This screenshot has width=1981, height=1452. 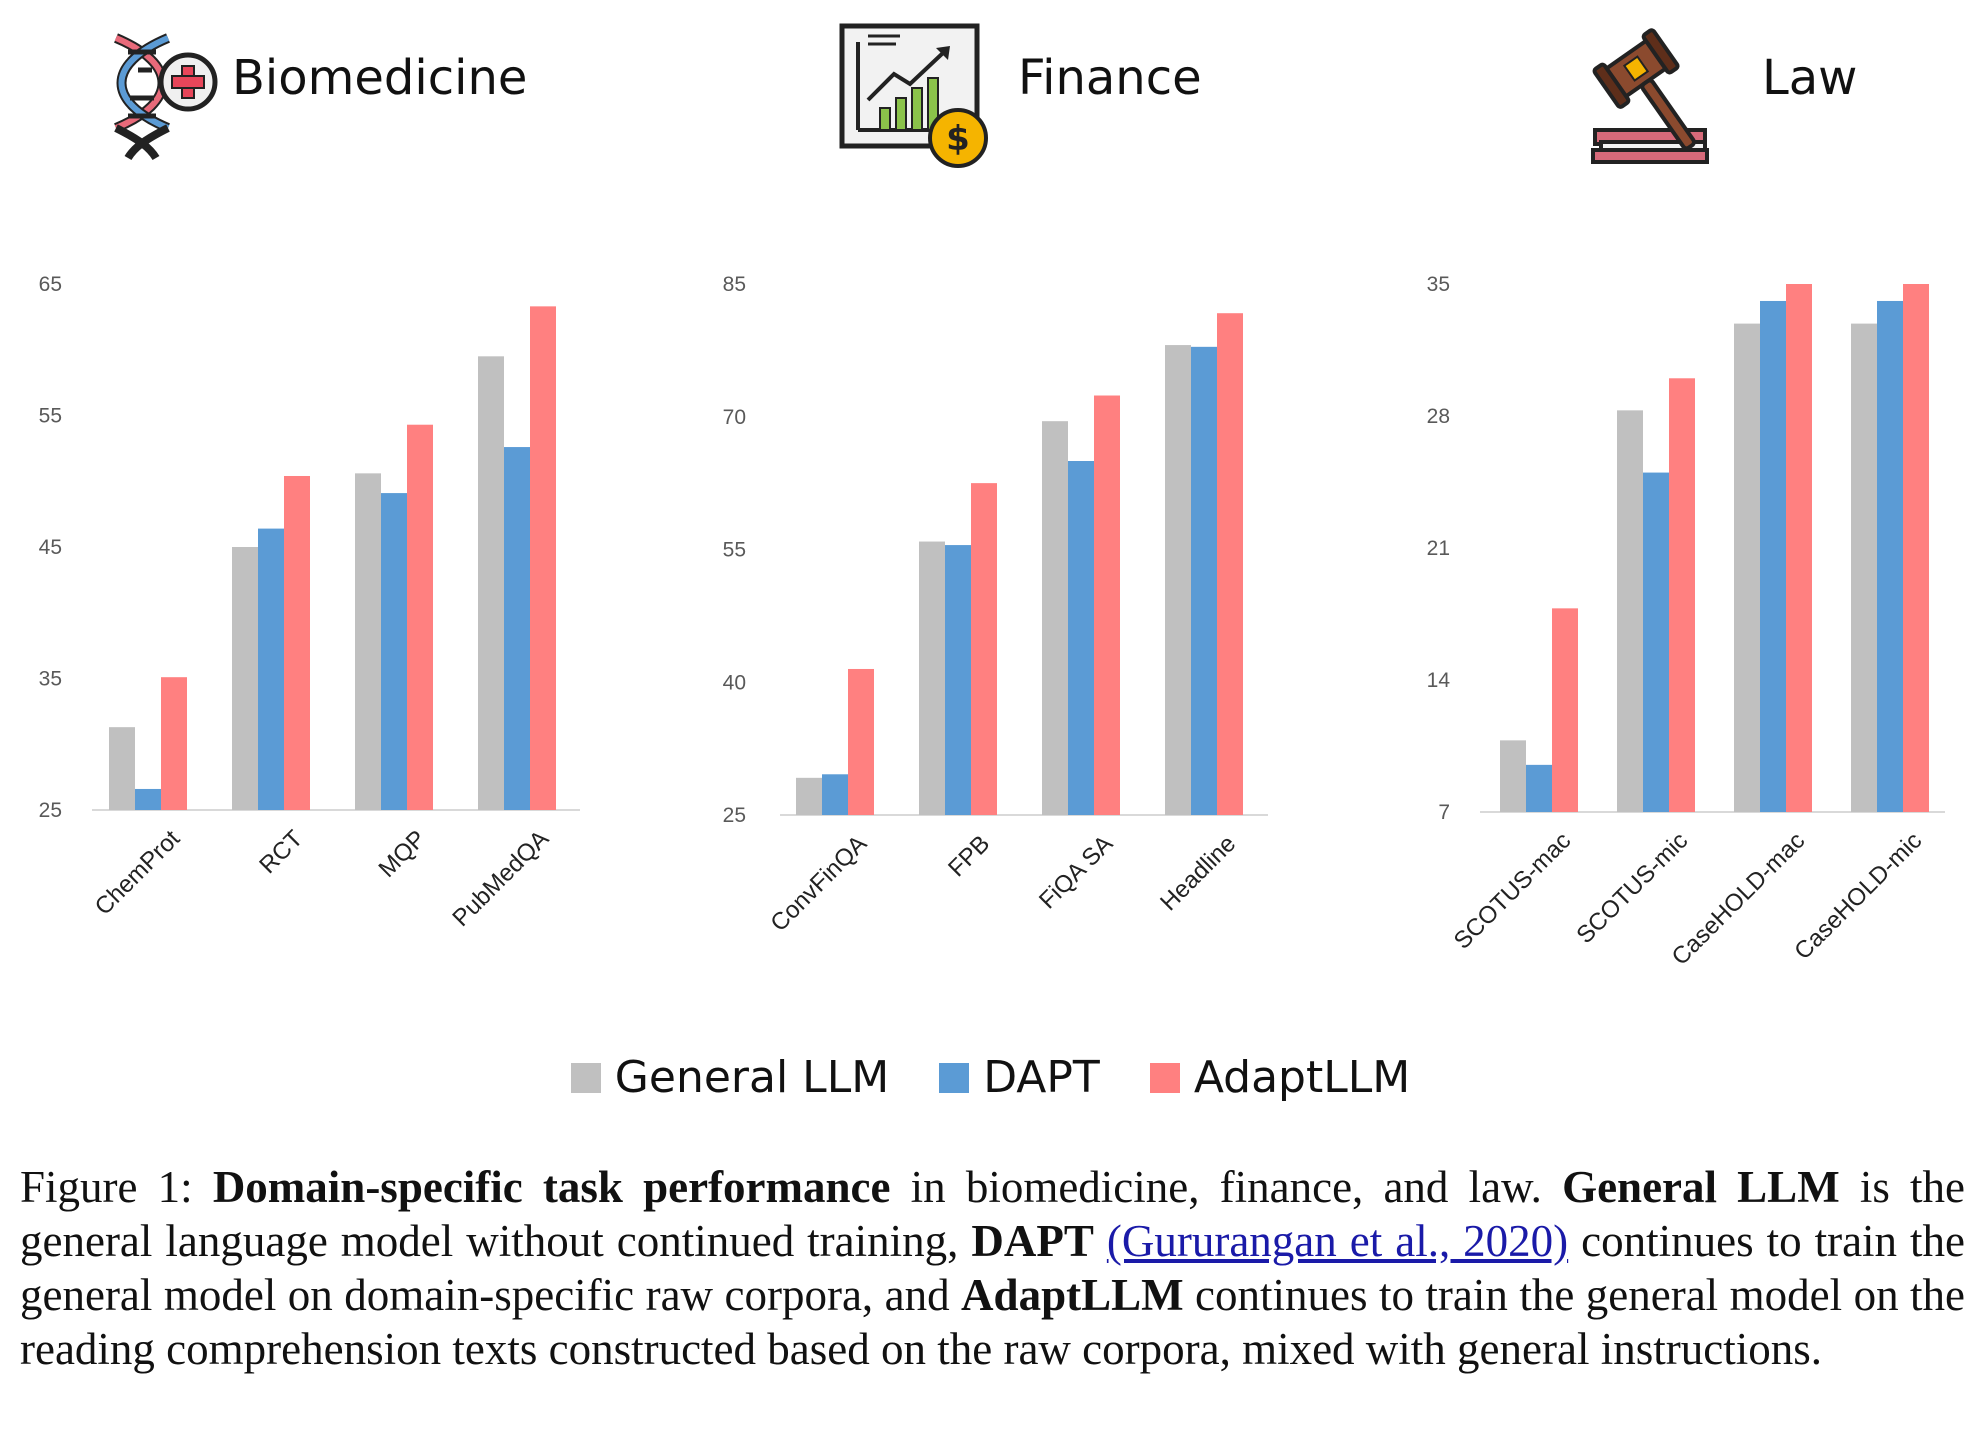 What do you see at coordinates (585, 1077) in the screenshot?
I see `legend-swatch-general-llm` at bounding box center [585, 1077].